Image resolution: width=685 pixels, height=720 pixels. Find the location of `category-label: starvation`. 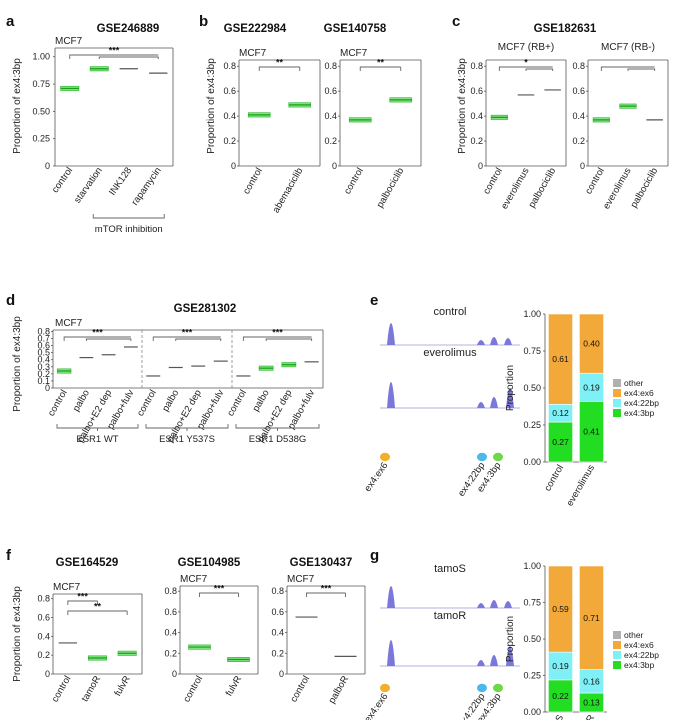

category-label: starvation is located at coordinates (88, 185).